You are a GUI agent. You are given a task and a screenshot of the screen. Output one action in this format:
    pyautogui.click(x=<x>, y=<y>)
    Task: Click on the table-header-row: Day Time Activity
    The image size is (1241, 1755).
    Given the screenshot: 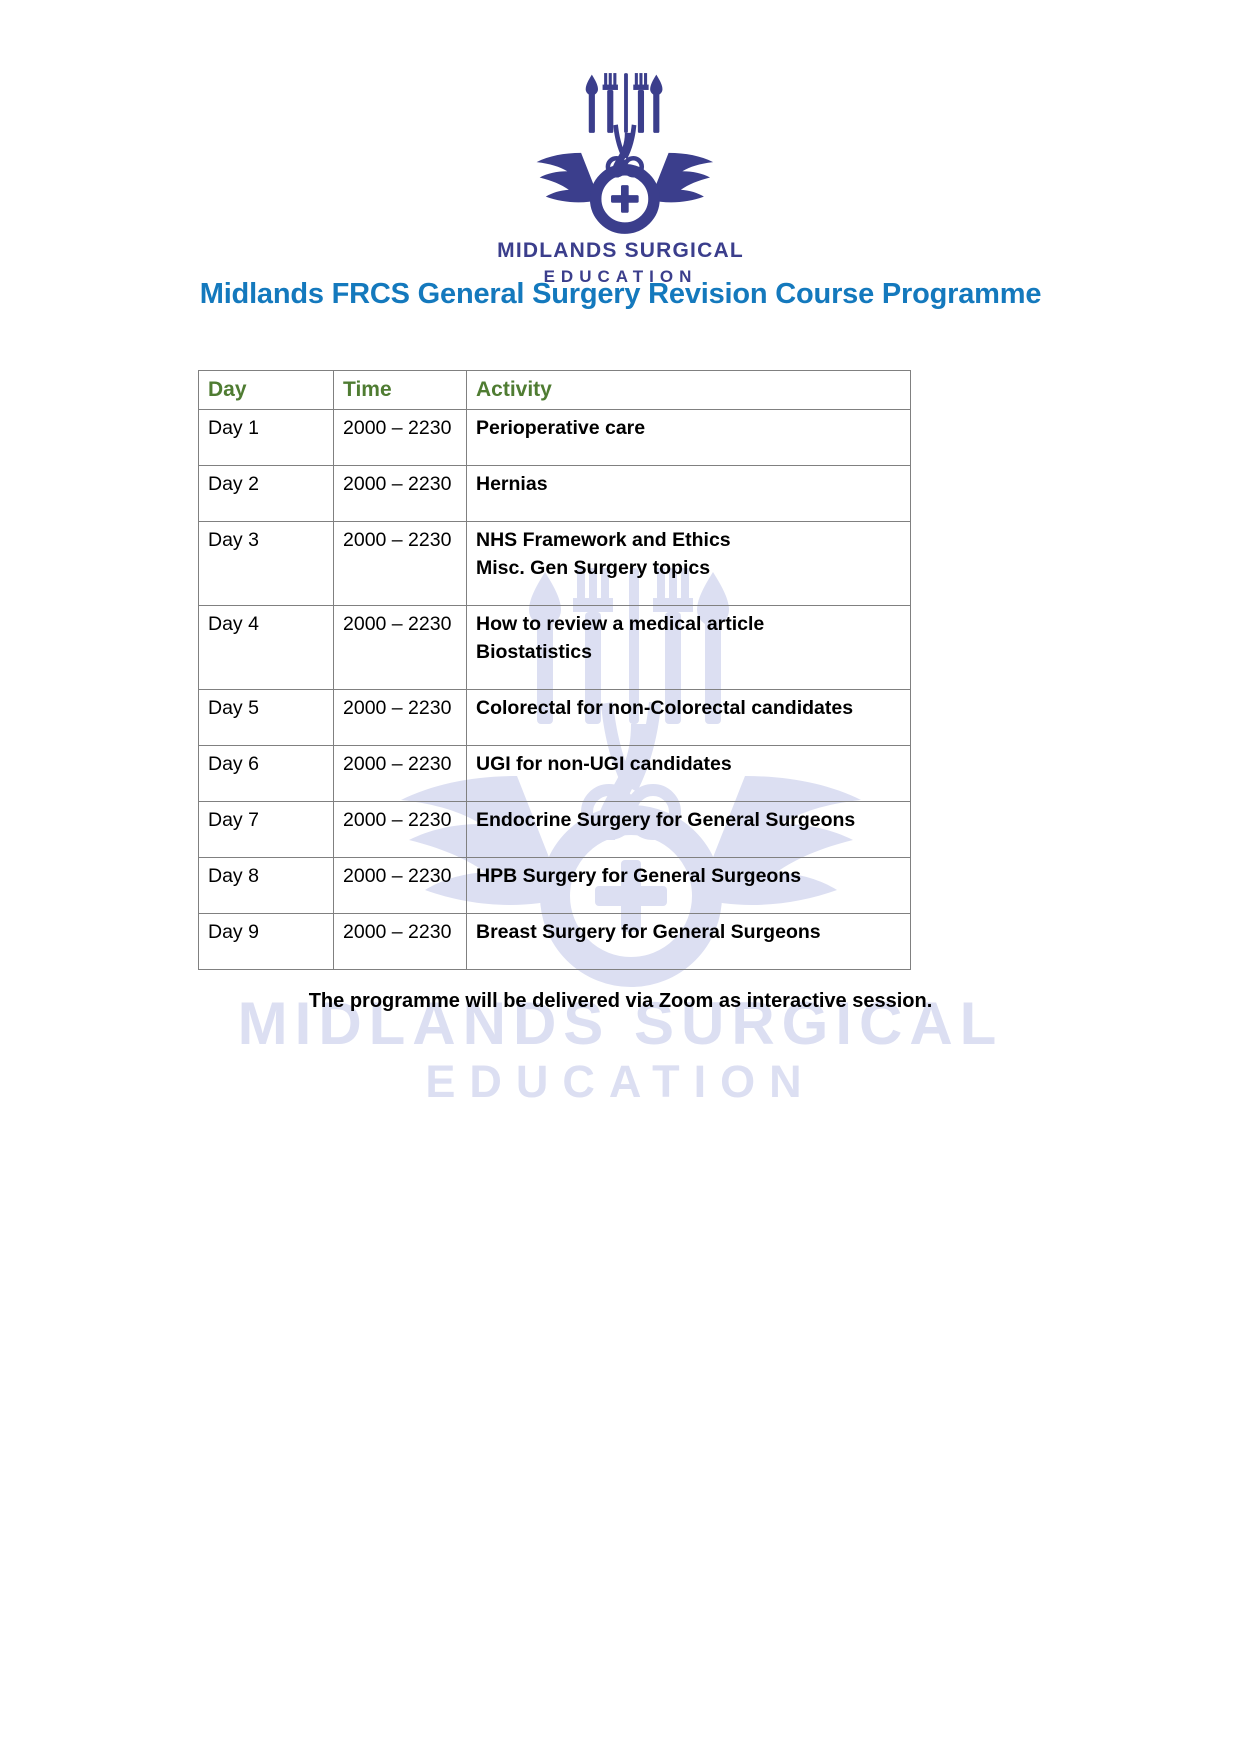 What is the action you would take?
    pyautogui.click(x=554, y=390)
    